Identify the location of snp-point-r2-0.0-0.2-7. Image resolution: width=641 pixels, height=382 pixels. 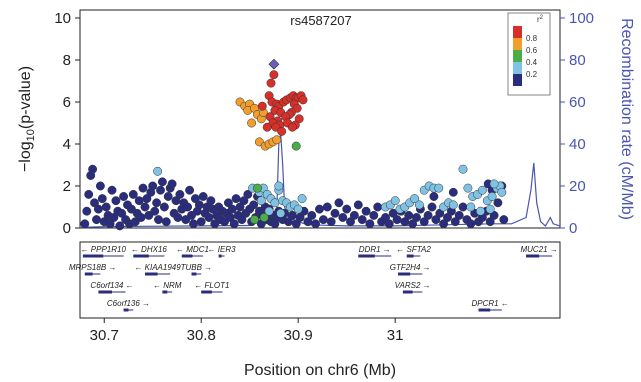
(98, 209).